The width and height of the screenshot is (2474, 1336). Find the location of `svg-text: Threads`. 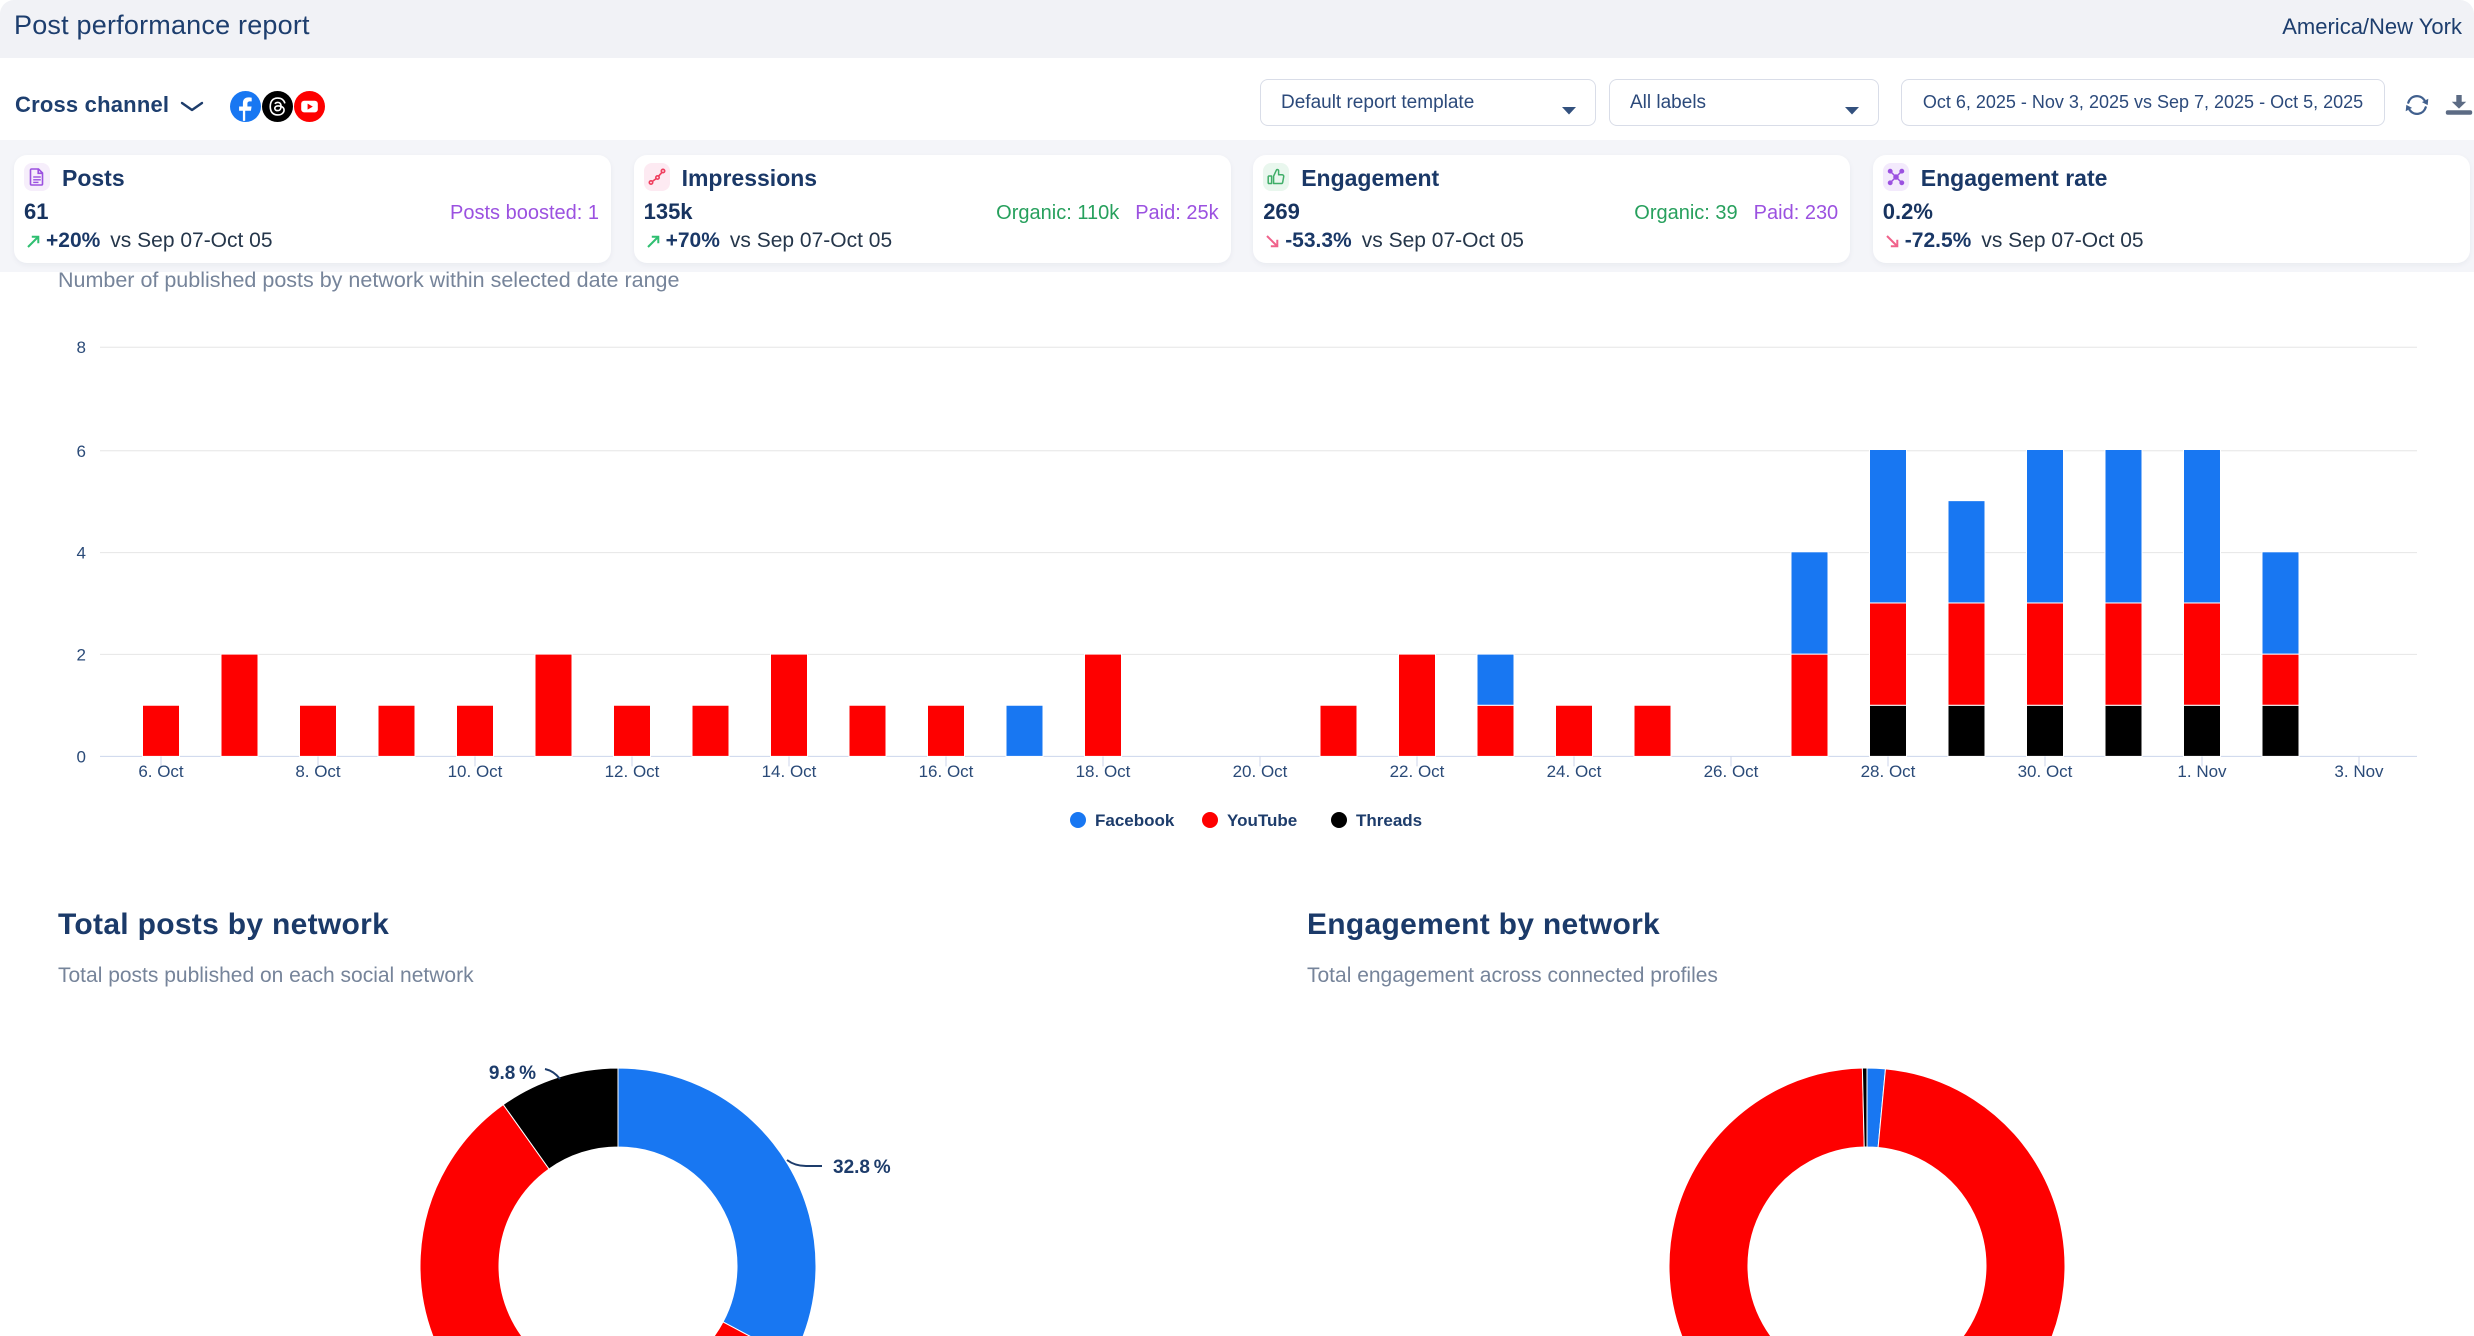

svg-text: Threads is located at coordinates (1389, 820).